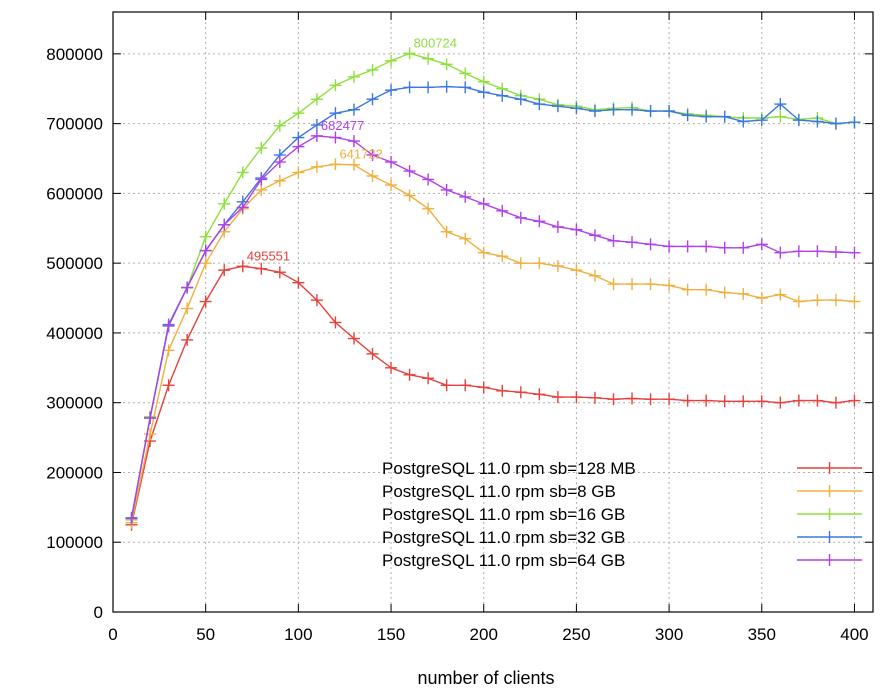  Describe the element at coordinates (503, 560) in the screenshot. I see `legend-label-5: PostgreSQL 11.0 rpm sb=64 GB` at that location.